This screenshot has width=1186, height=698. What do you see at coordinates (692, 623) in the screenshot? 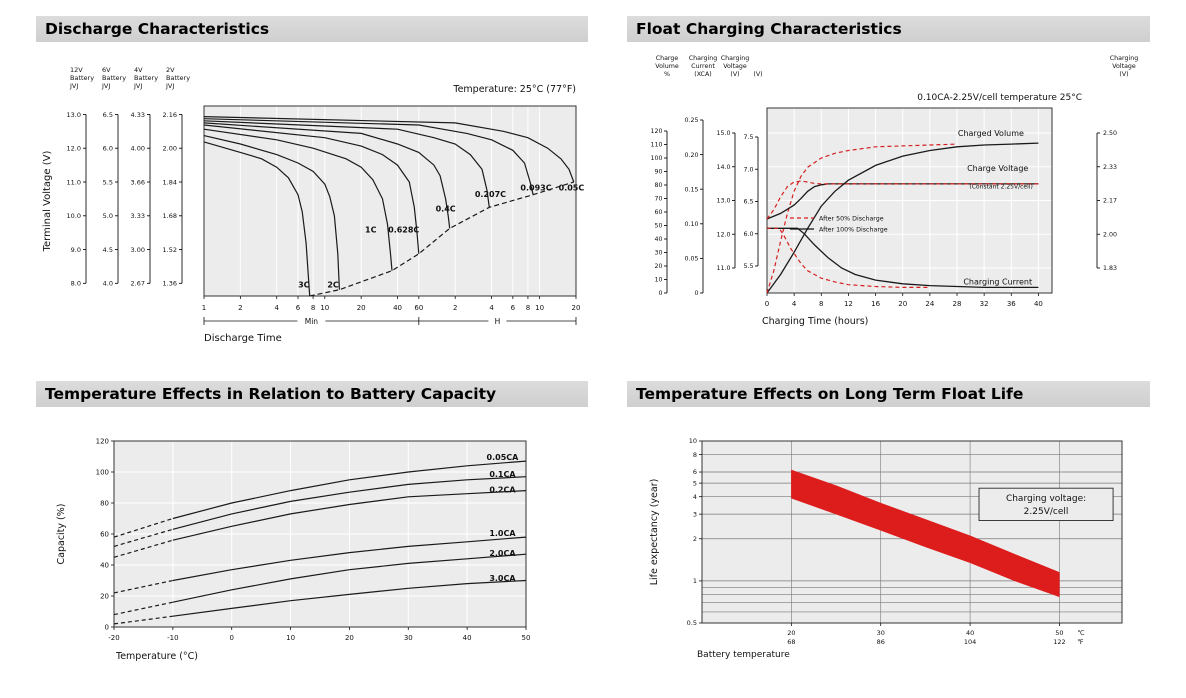
I see `svg-text: 0.5` at bounding box center [692, 623].